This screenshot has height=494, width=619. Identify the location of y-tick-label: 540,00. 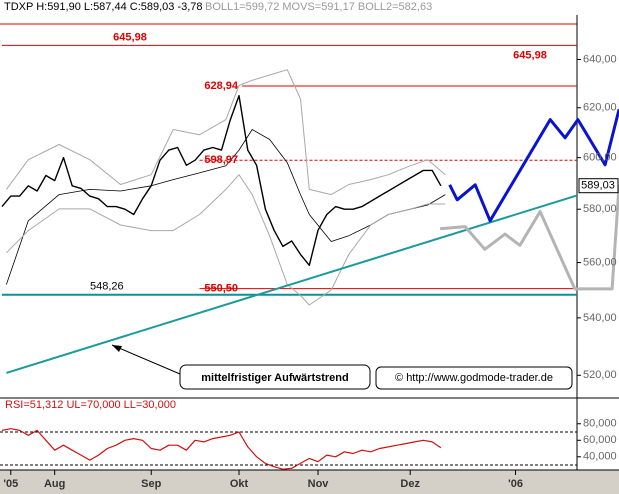
(600, 318).